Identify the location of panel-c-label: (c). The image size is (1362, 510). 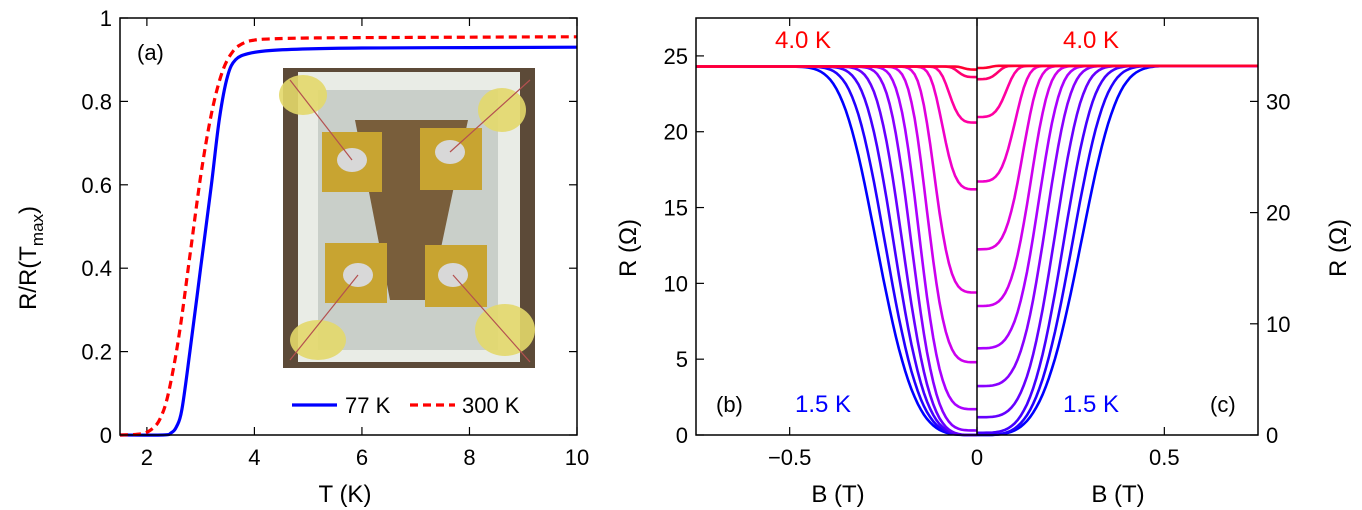
(1223, 404).